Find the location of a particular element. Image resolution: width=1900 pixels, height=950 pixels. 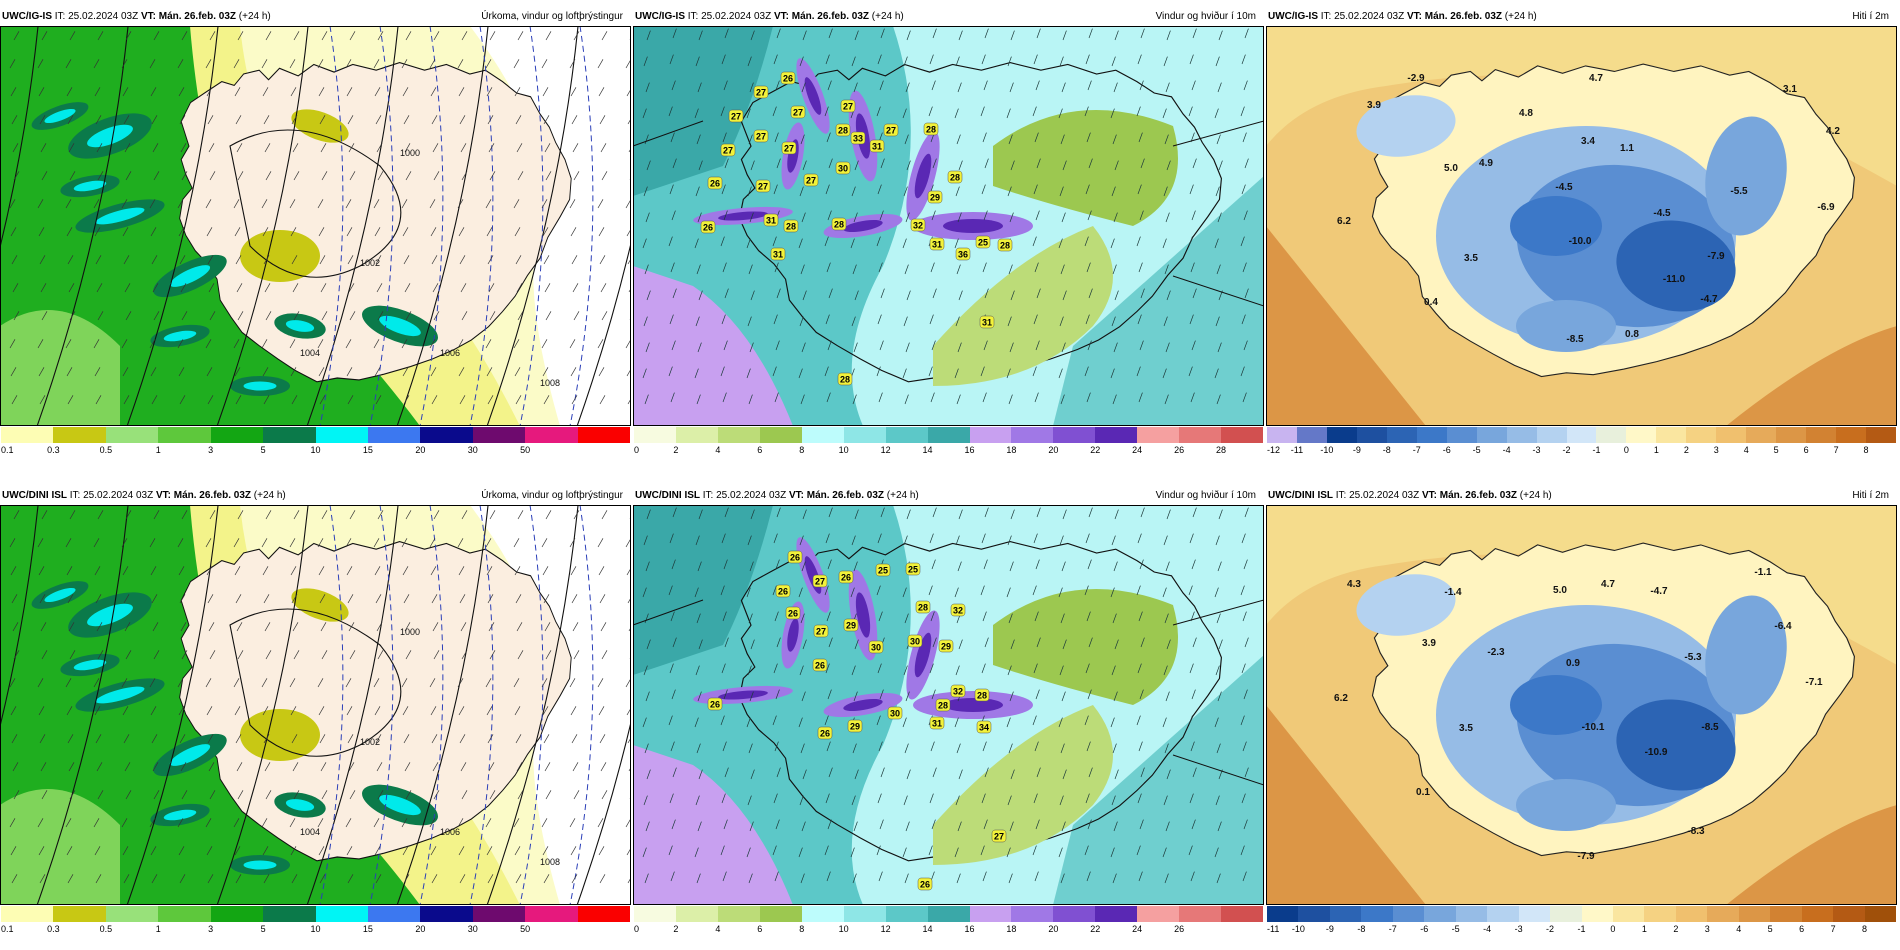

isobar-label: 1002 is located at coordinates (370, 742).